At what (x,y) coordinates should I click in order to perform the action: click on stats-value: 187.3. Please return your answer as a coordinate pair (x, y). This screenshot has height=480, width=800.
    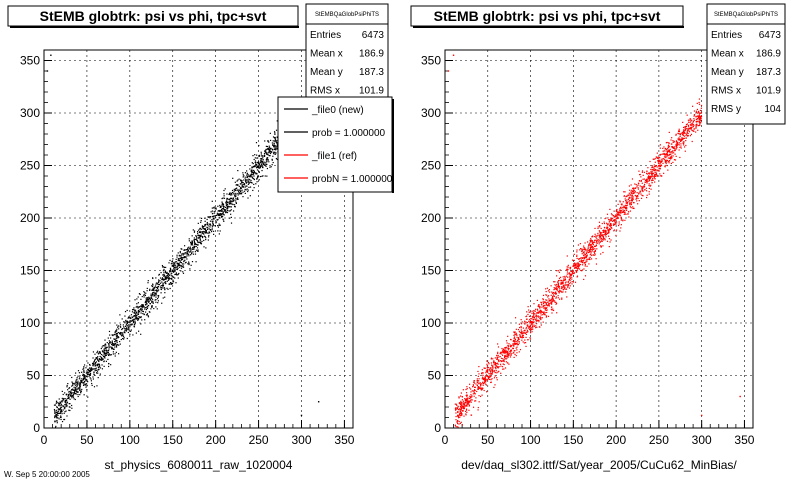
    Looking at the image, I should click on (371, 72).